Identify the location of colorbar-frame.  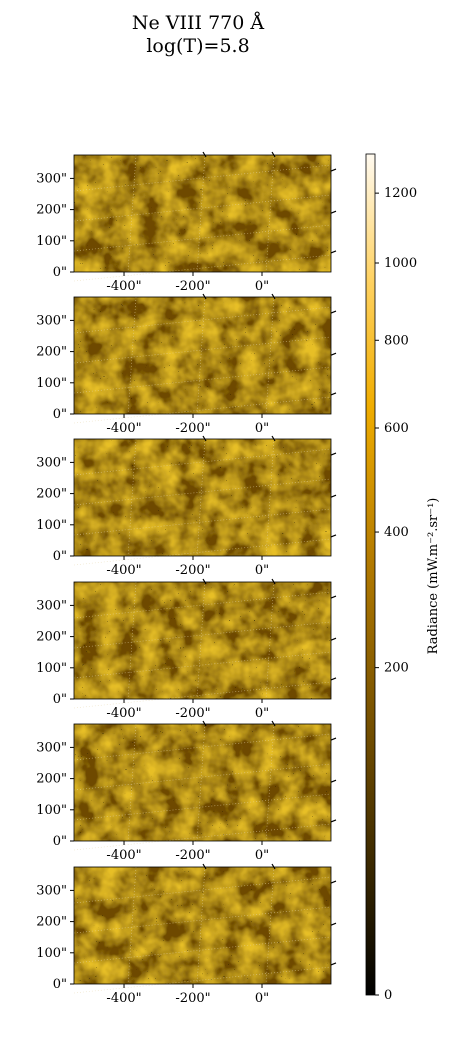
(370, 574).